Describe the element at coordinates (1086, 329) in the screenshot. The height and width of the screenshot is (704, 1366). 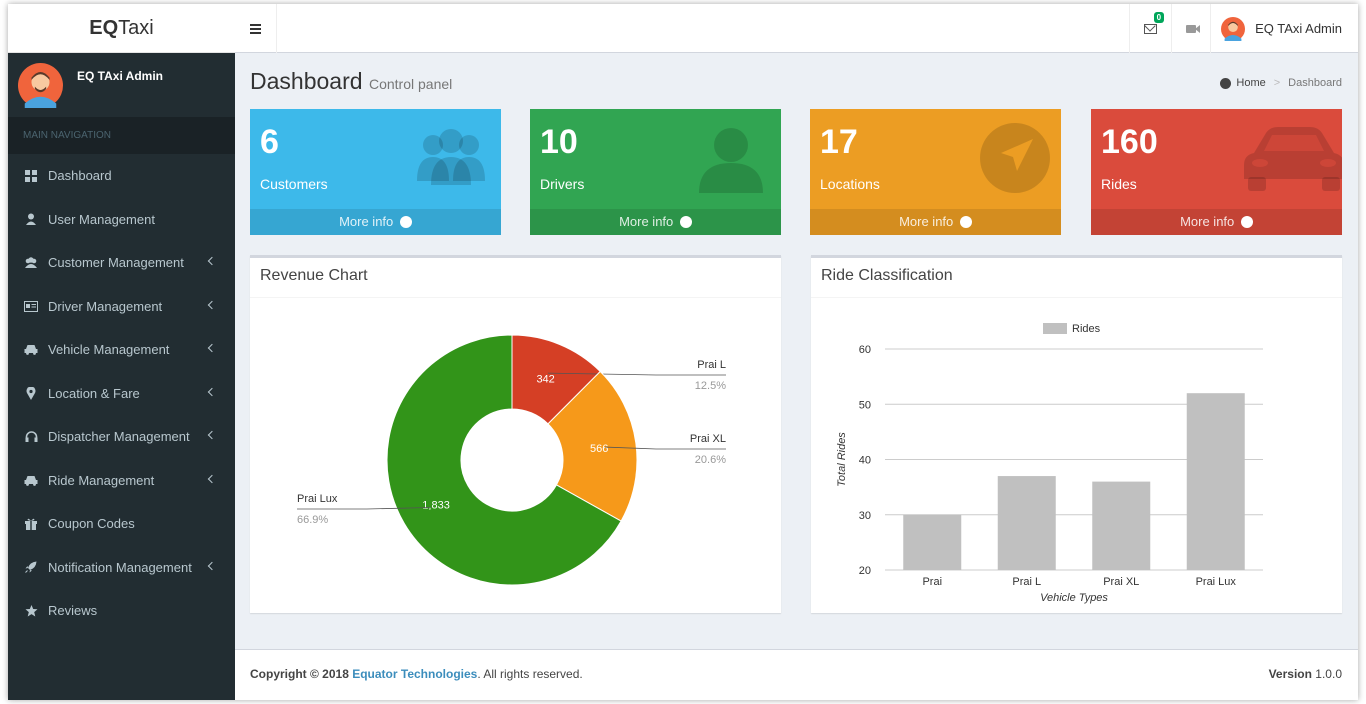
I see `legend-label: Rides` at that location.